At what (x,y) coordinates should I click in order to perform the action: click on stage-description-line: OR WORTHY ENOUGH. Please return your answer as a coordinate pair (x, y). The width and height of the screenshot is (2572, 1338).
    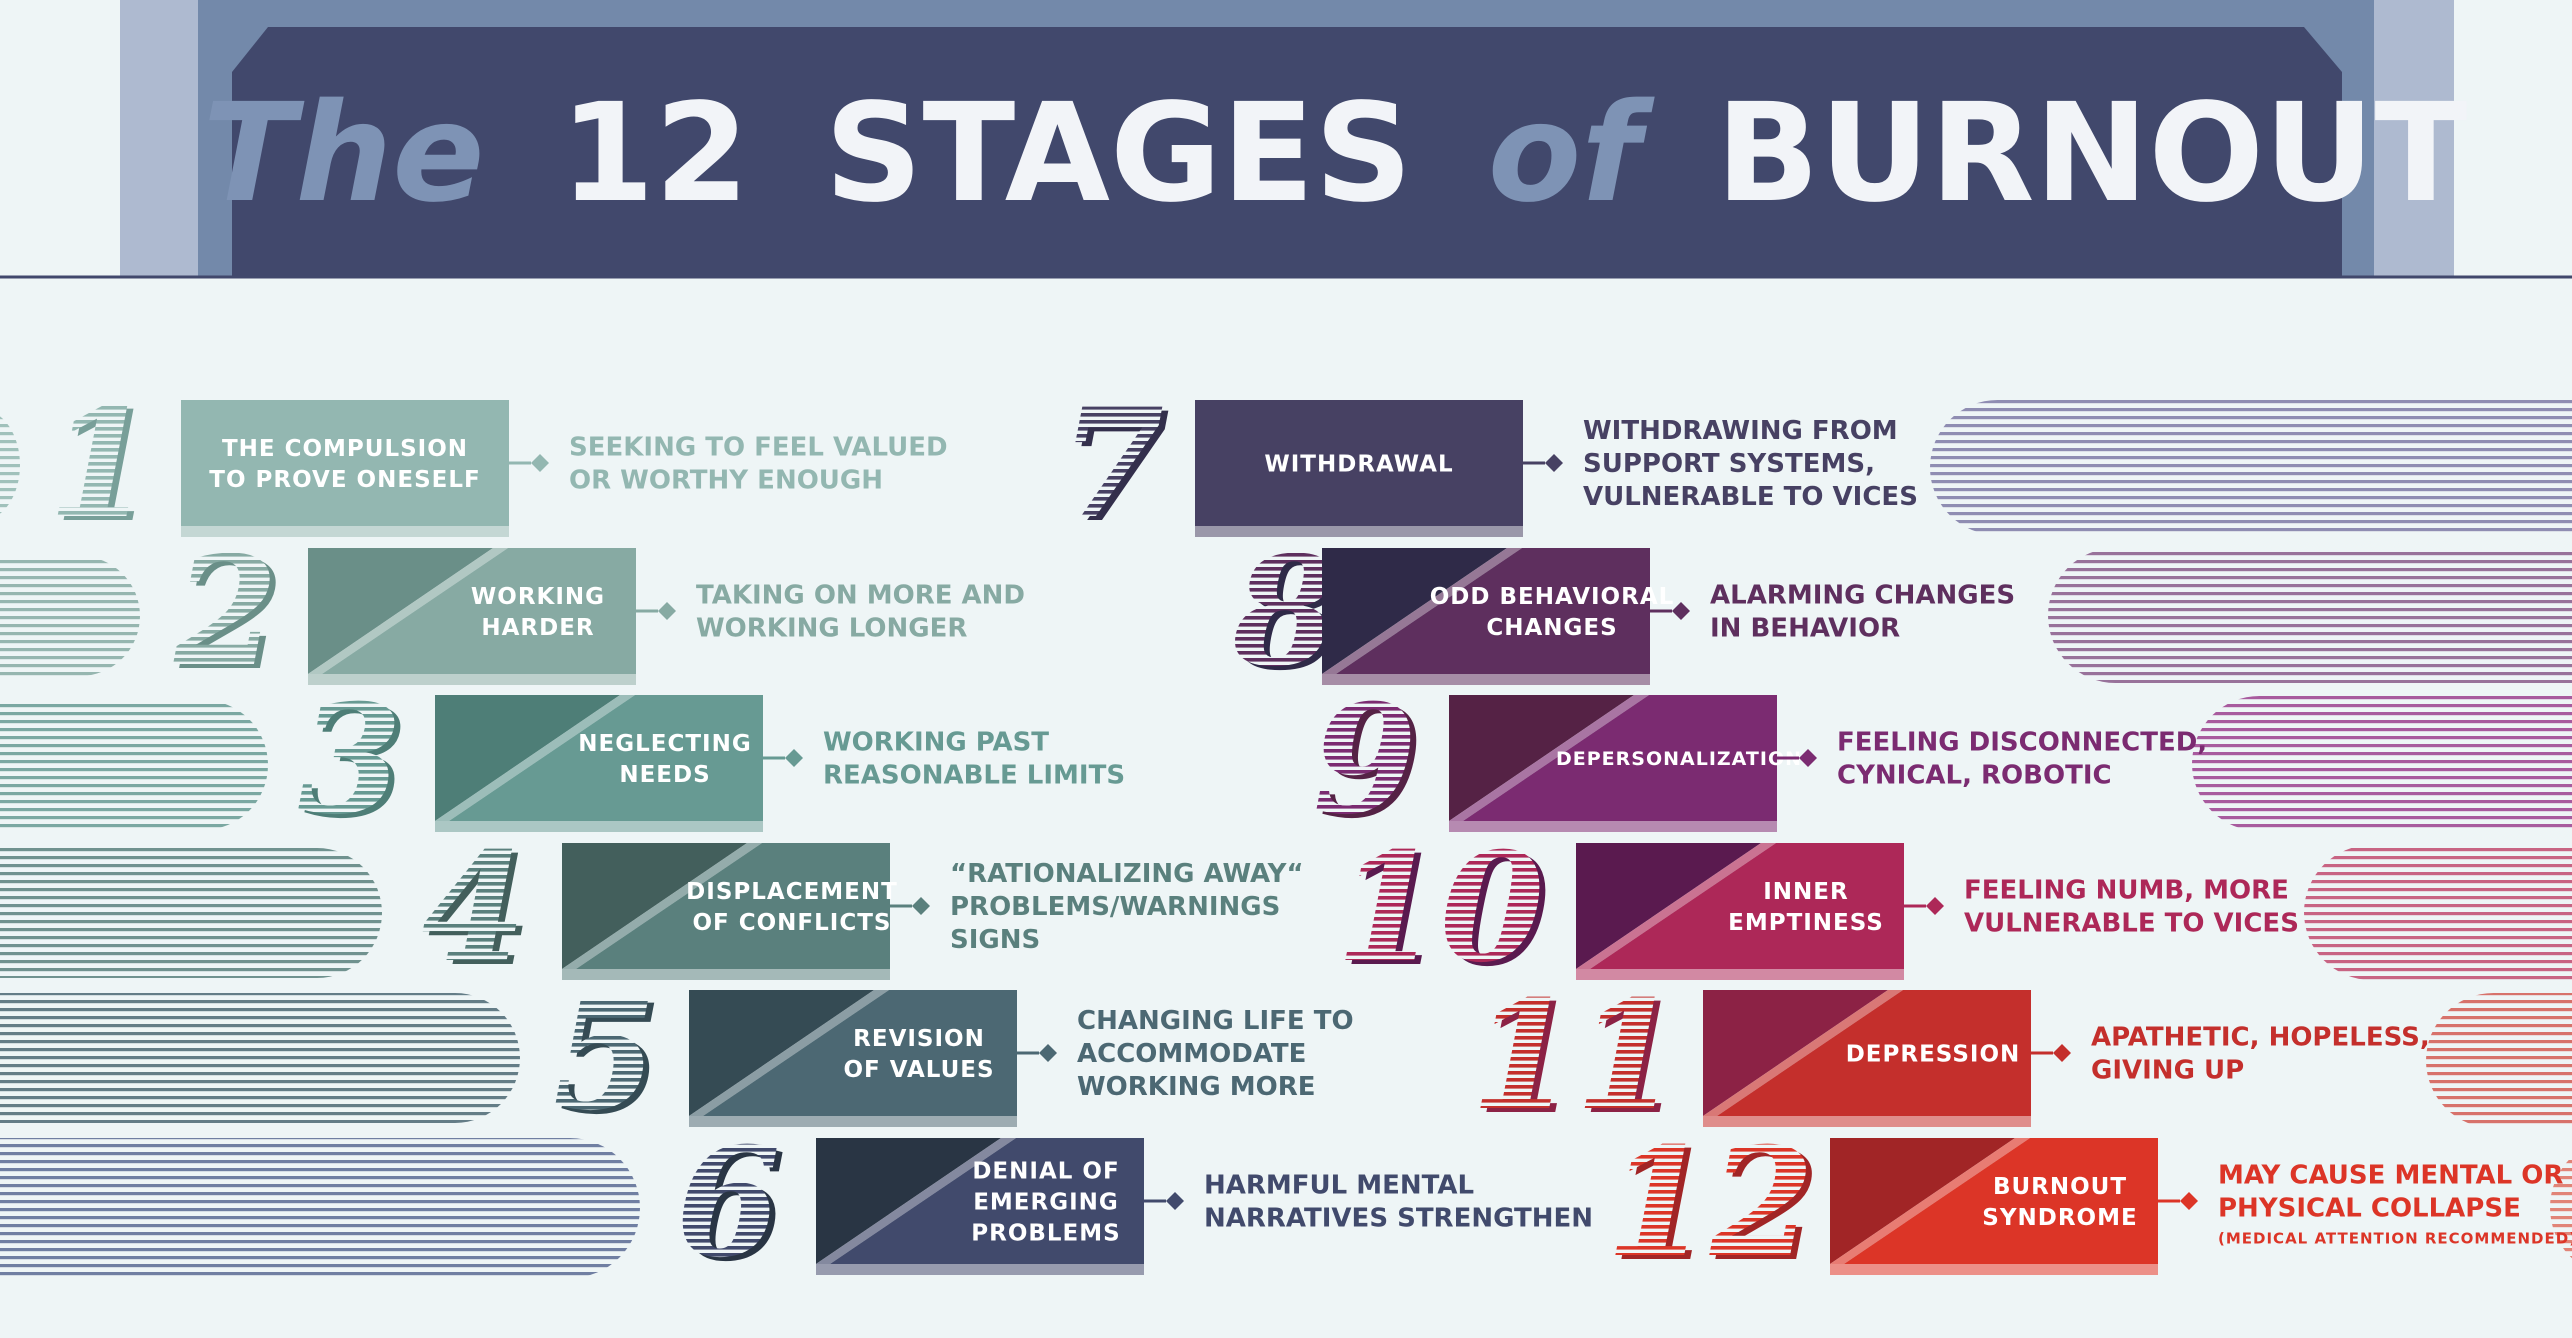
    Looking at the image, I should click on (726, 481).